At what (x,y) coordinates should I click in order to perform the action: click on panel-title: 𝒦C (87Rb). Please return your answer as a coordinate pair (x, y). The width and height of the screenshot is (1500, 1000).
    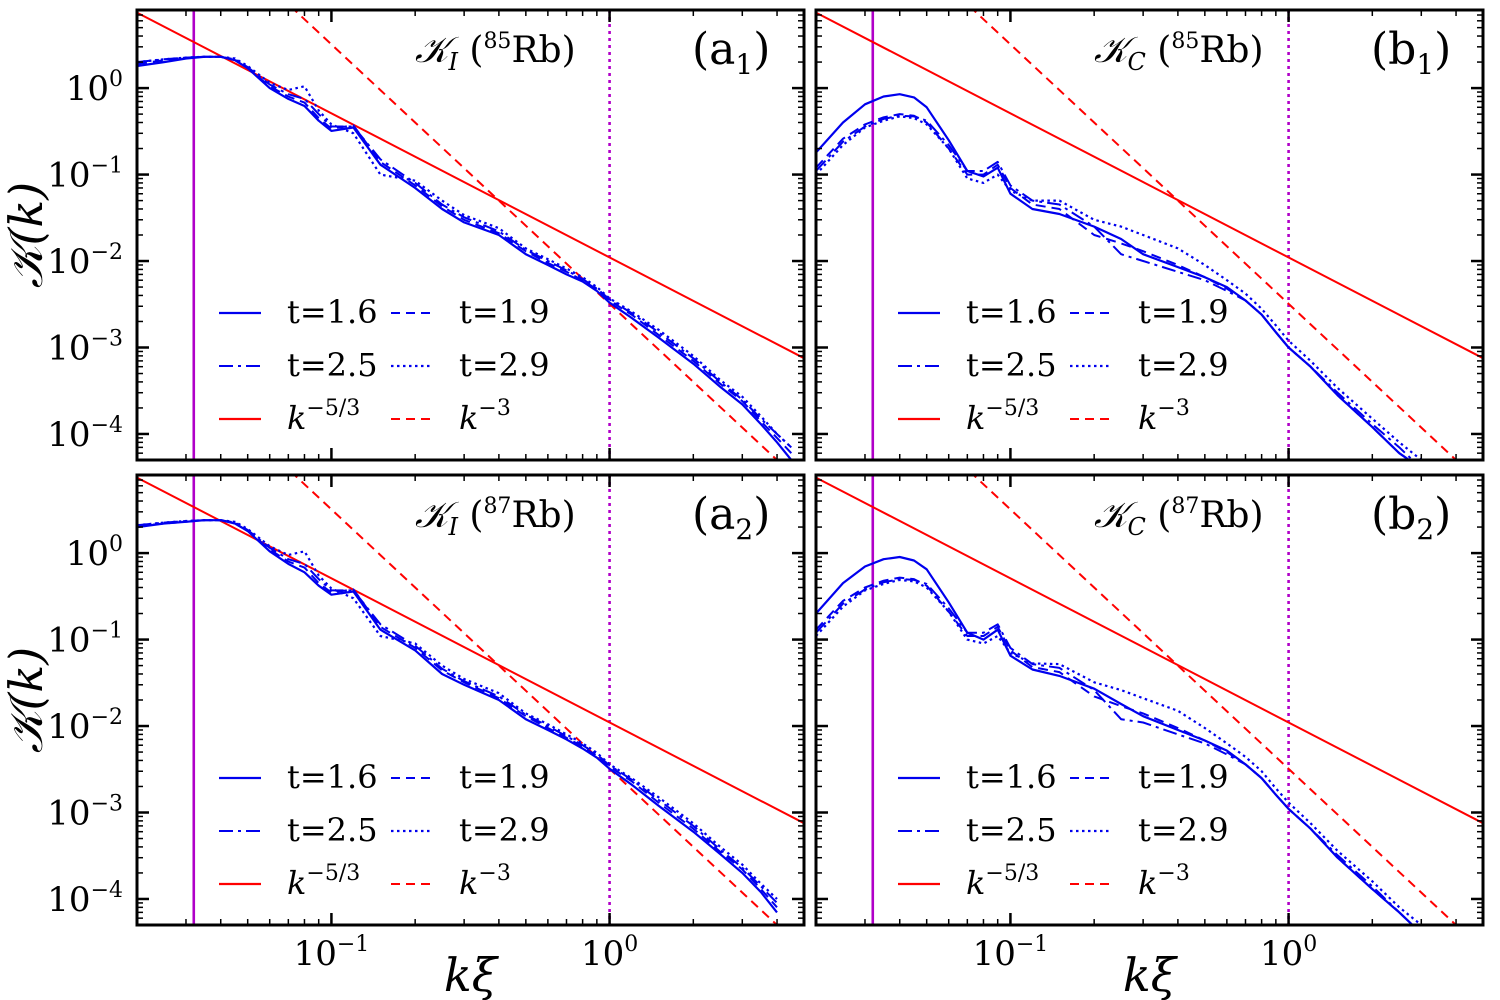
    Looking at the image, I should click on (1179, 517).